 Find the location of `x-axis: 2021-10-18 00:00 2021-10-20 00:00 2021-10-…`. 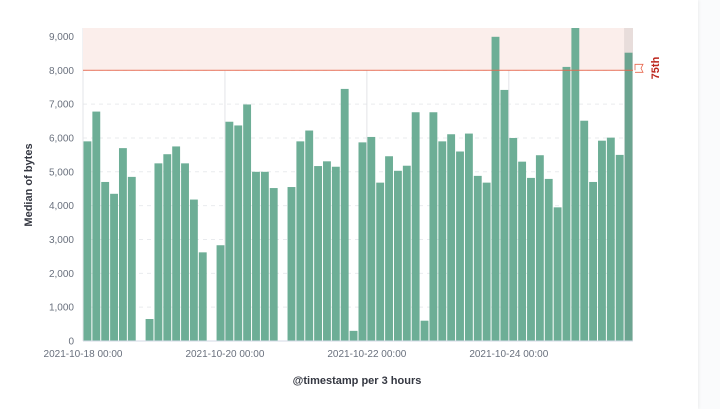

x-axis: 2021-10-18 00:00 2021-10-20 00:00 2021-10-… is located at coordinates (296, 354).